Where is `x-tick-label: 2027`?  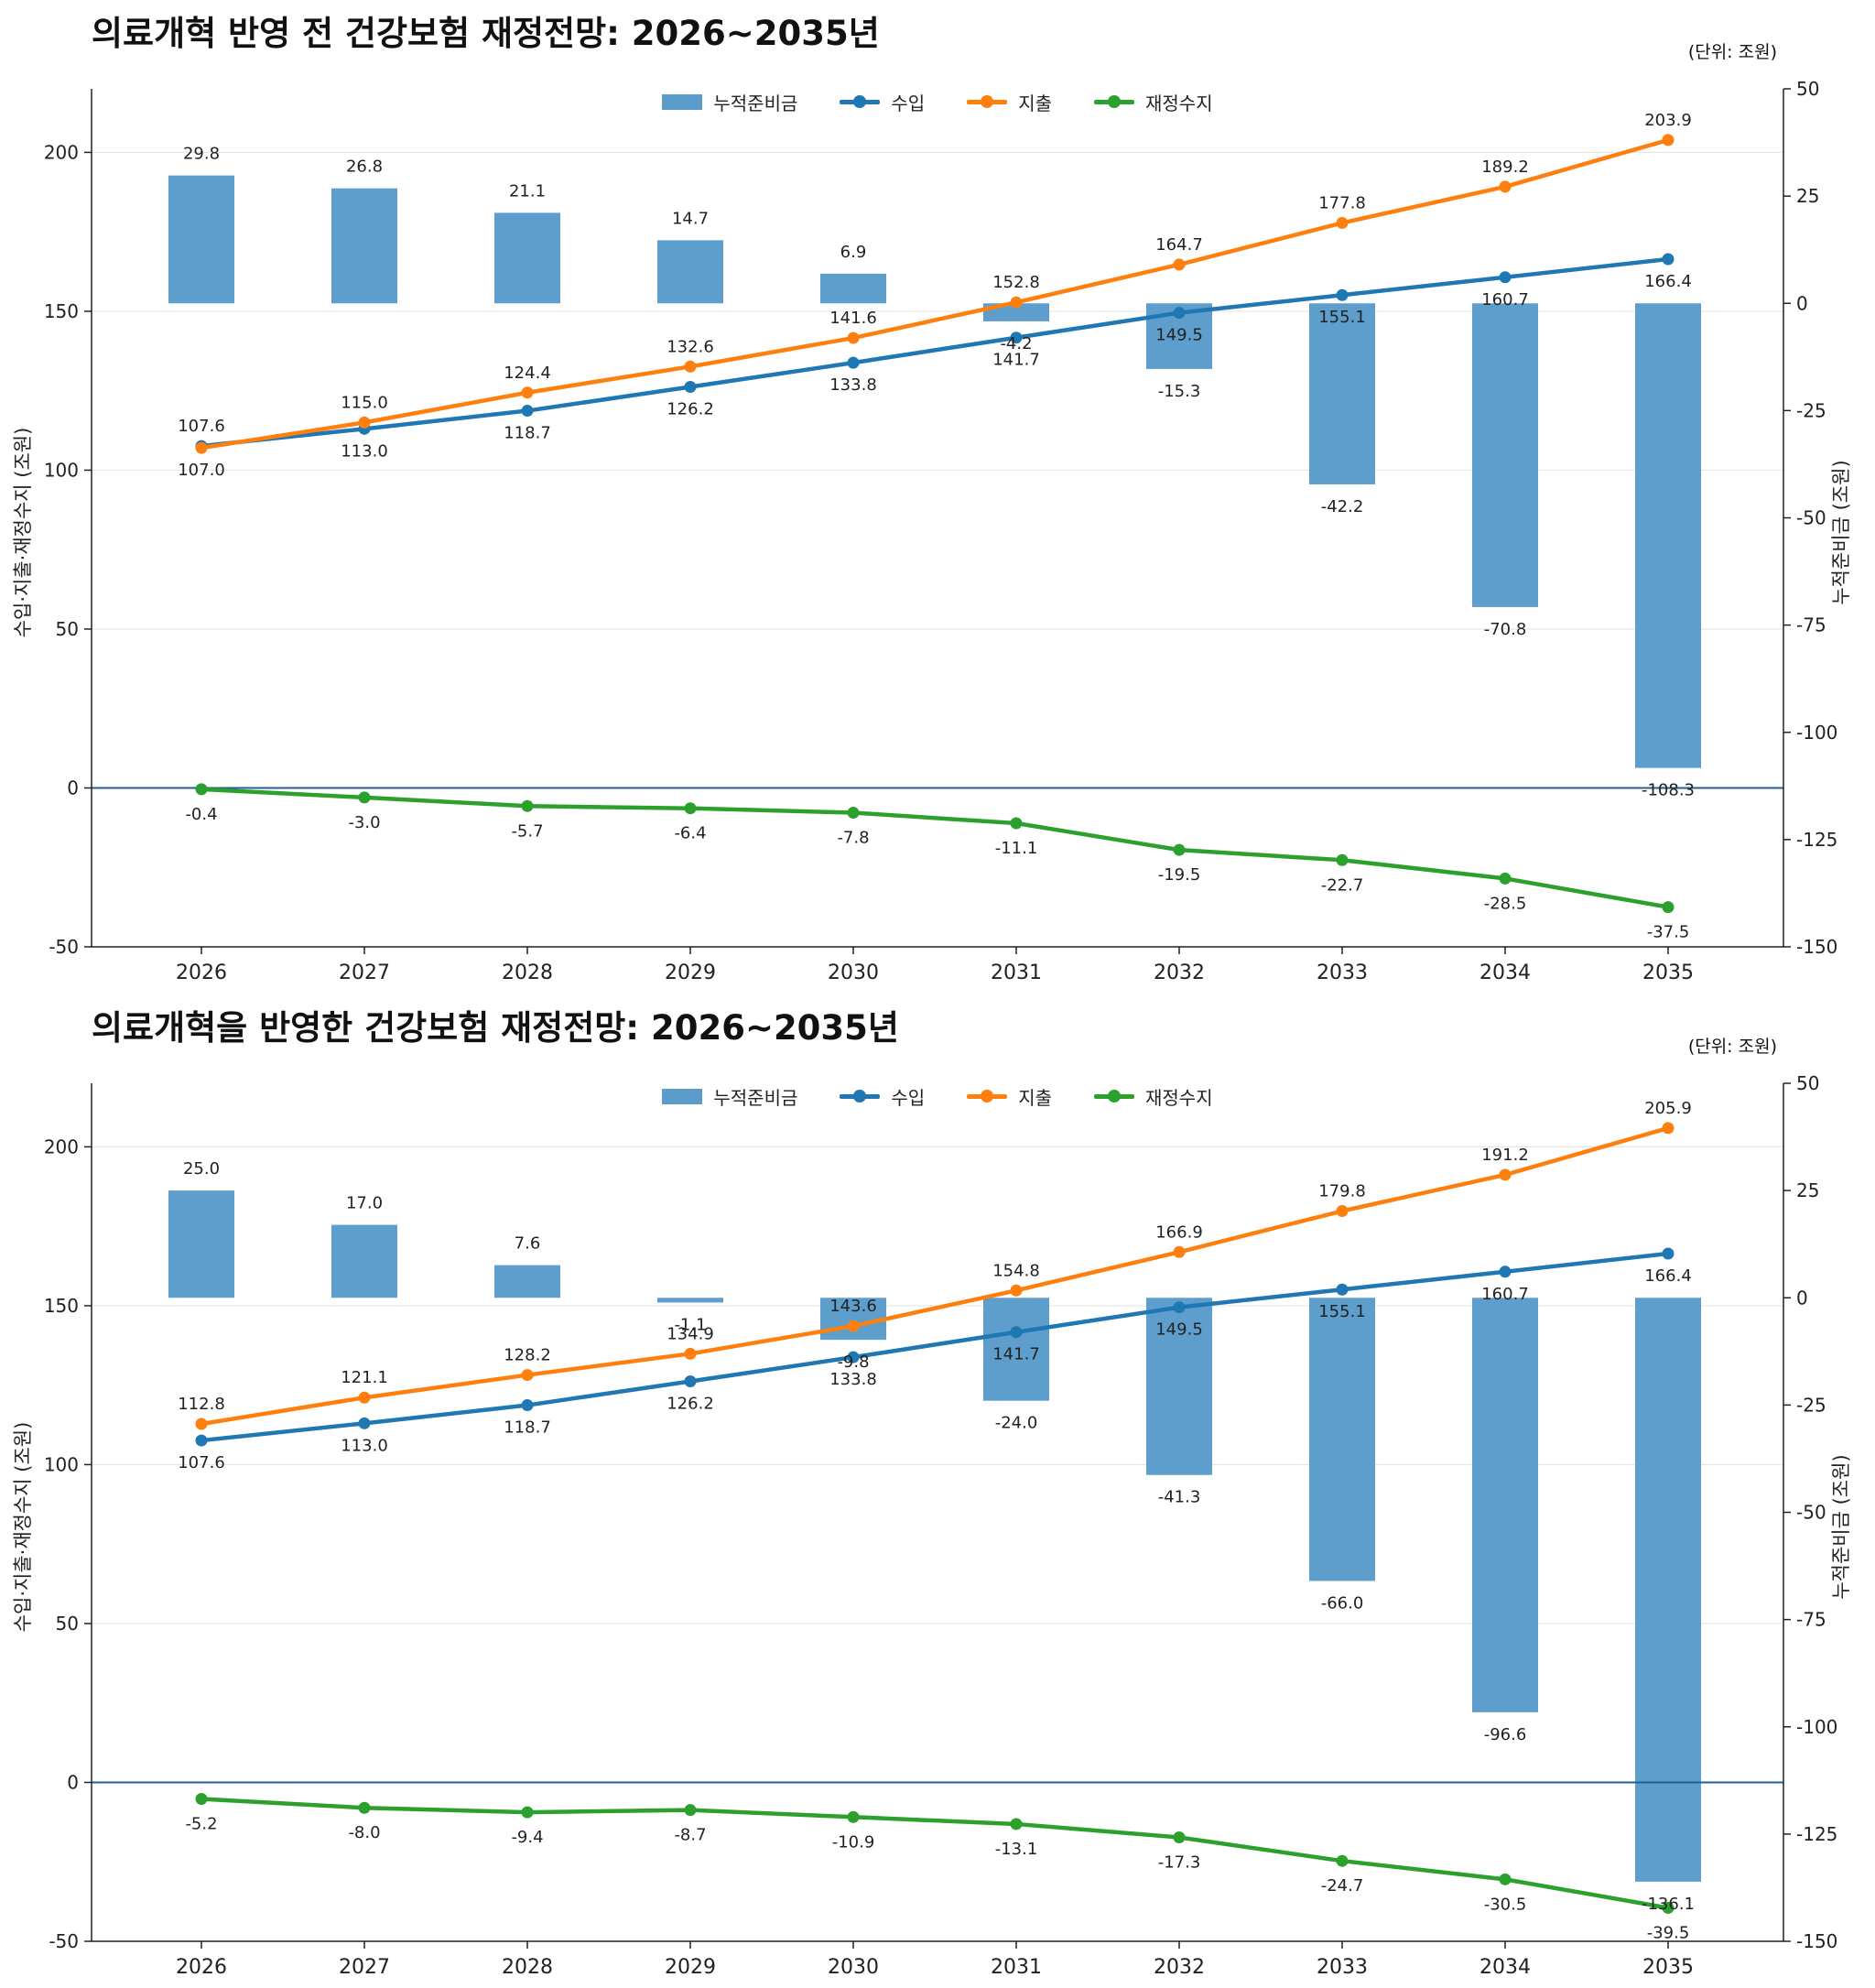
x-tick-label: 2027 is located at coordinates (365, 972).